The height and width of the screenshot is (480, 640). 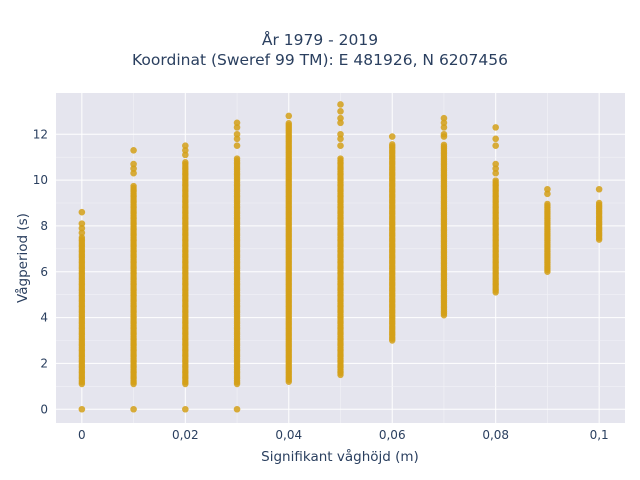 I want to click on x-axis-title: Signifikant våghöjd (m), so click(x=340, y=456).